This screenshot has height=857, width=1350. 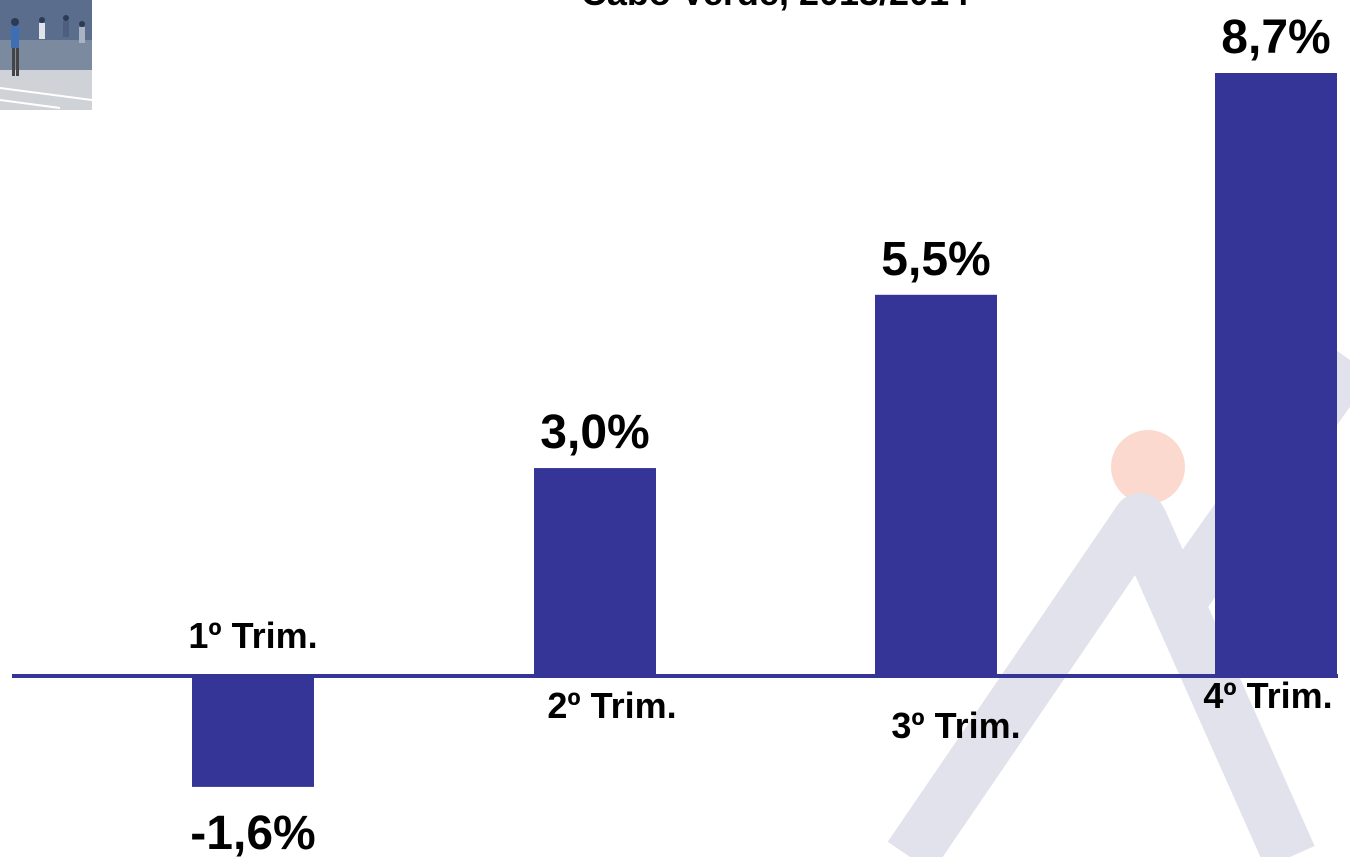 I want to click on chart-title: Cabo Verde, 2013/2014, so click(x=675, y=8).